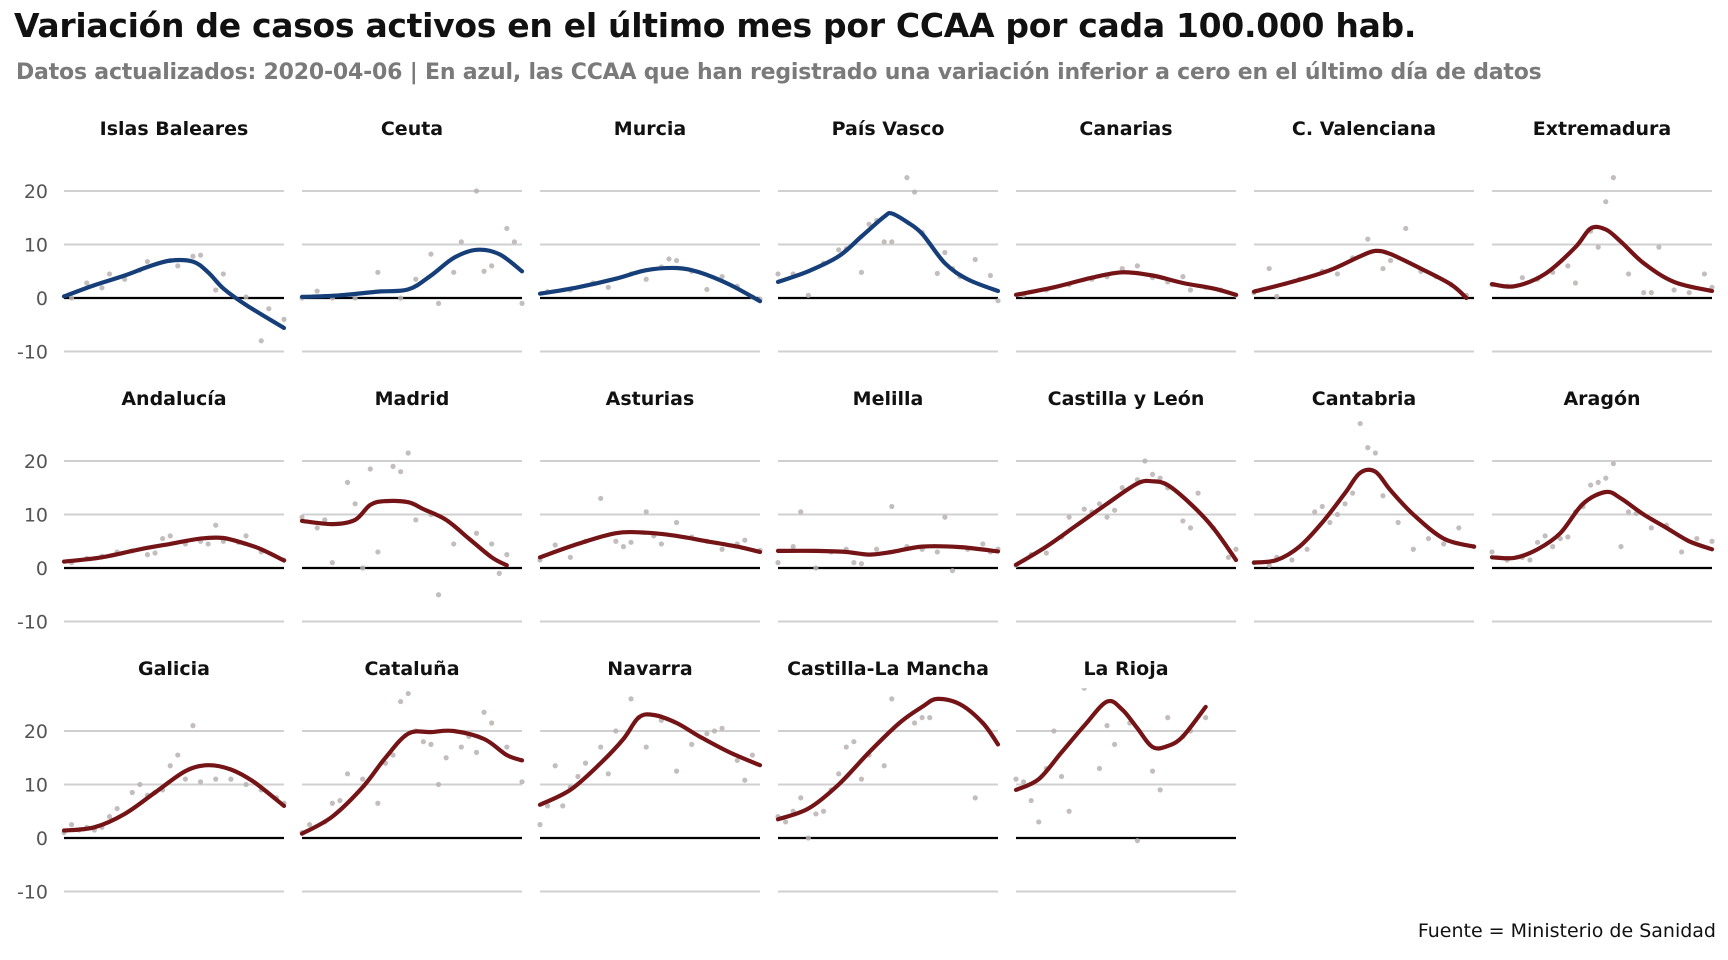 Image resolution: width=1728 pixels, height=960 pixels. What do you see at coordinates (1126, 399) in the screenshot?
I see `facet-title: Castilla y León` at bounding box center [1126, 399].